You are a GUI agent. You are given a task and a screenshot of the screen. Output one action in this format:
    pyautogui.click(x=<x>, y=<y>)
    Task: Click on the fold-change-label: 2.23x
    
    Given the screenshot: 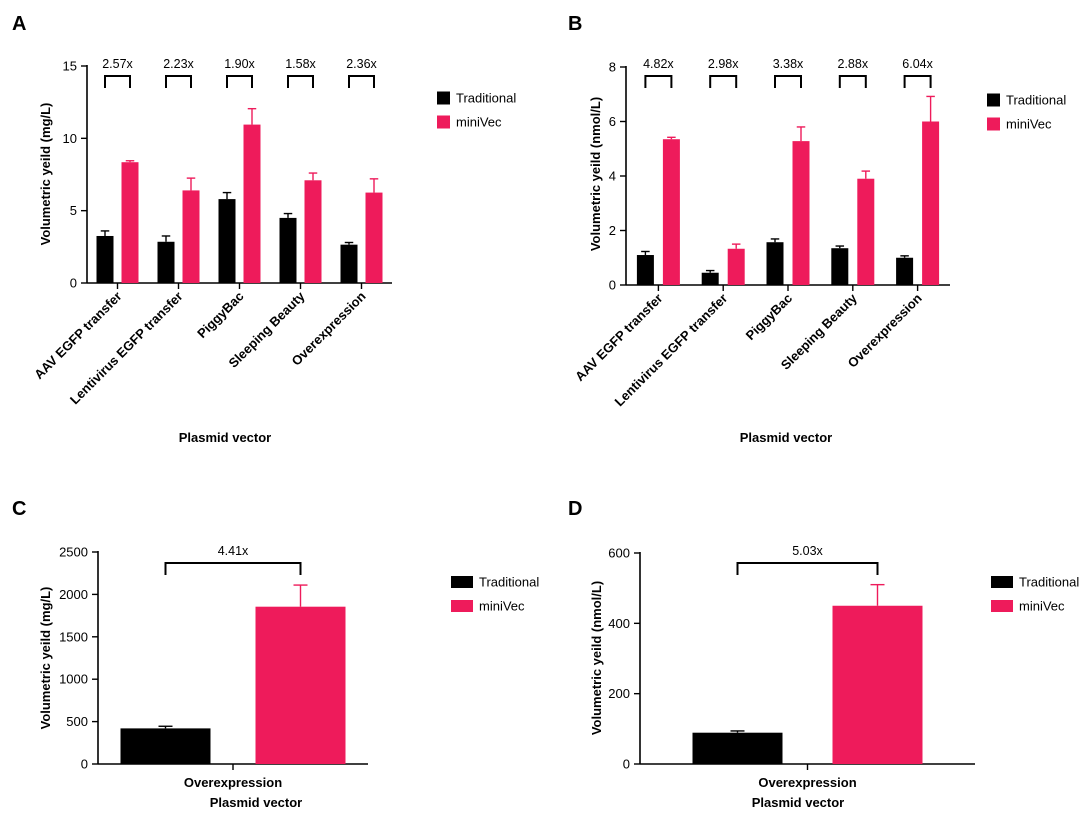 What is the action you would take?
    pyautogui.click(x=178, y=64)
    